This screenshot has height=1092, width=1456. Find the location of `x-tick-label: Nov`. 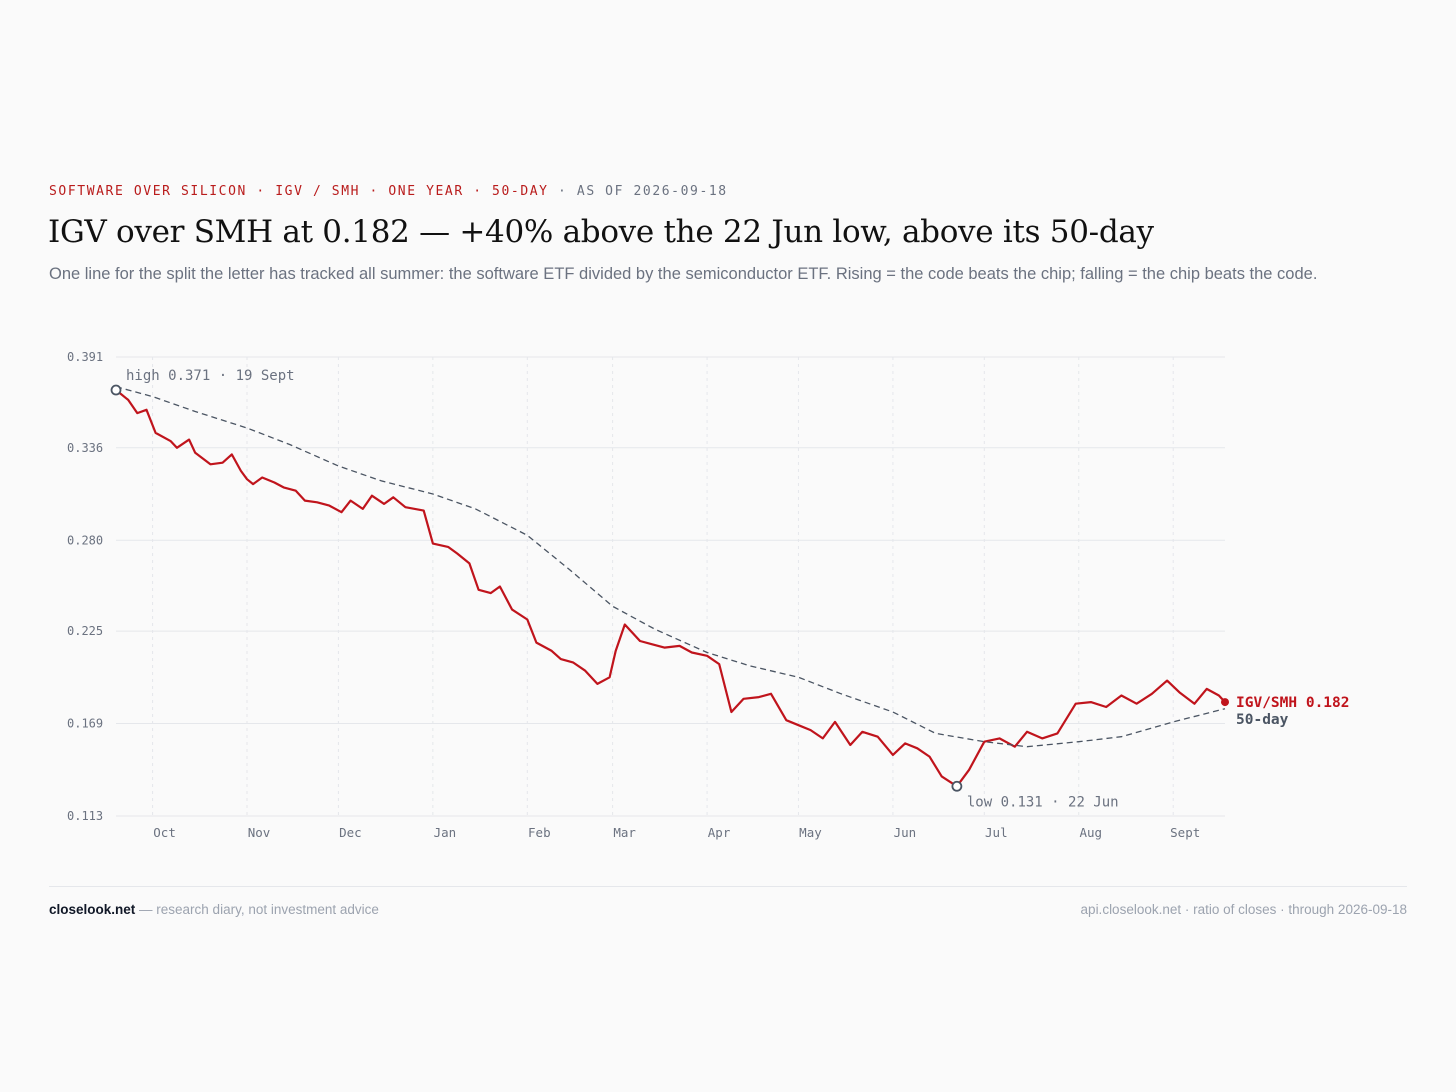

x-tick-label: Nov is located at coordinates (259, 832).